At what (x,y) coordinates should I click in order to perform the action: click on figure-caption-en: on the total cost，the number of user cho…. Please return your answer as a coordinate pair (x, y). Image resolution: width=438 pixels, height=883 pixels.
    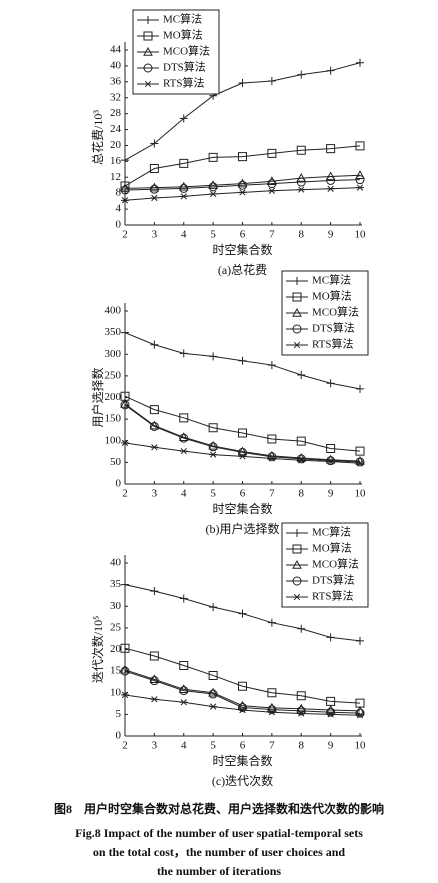
    Looking at the image, I should click on (219, 852).